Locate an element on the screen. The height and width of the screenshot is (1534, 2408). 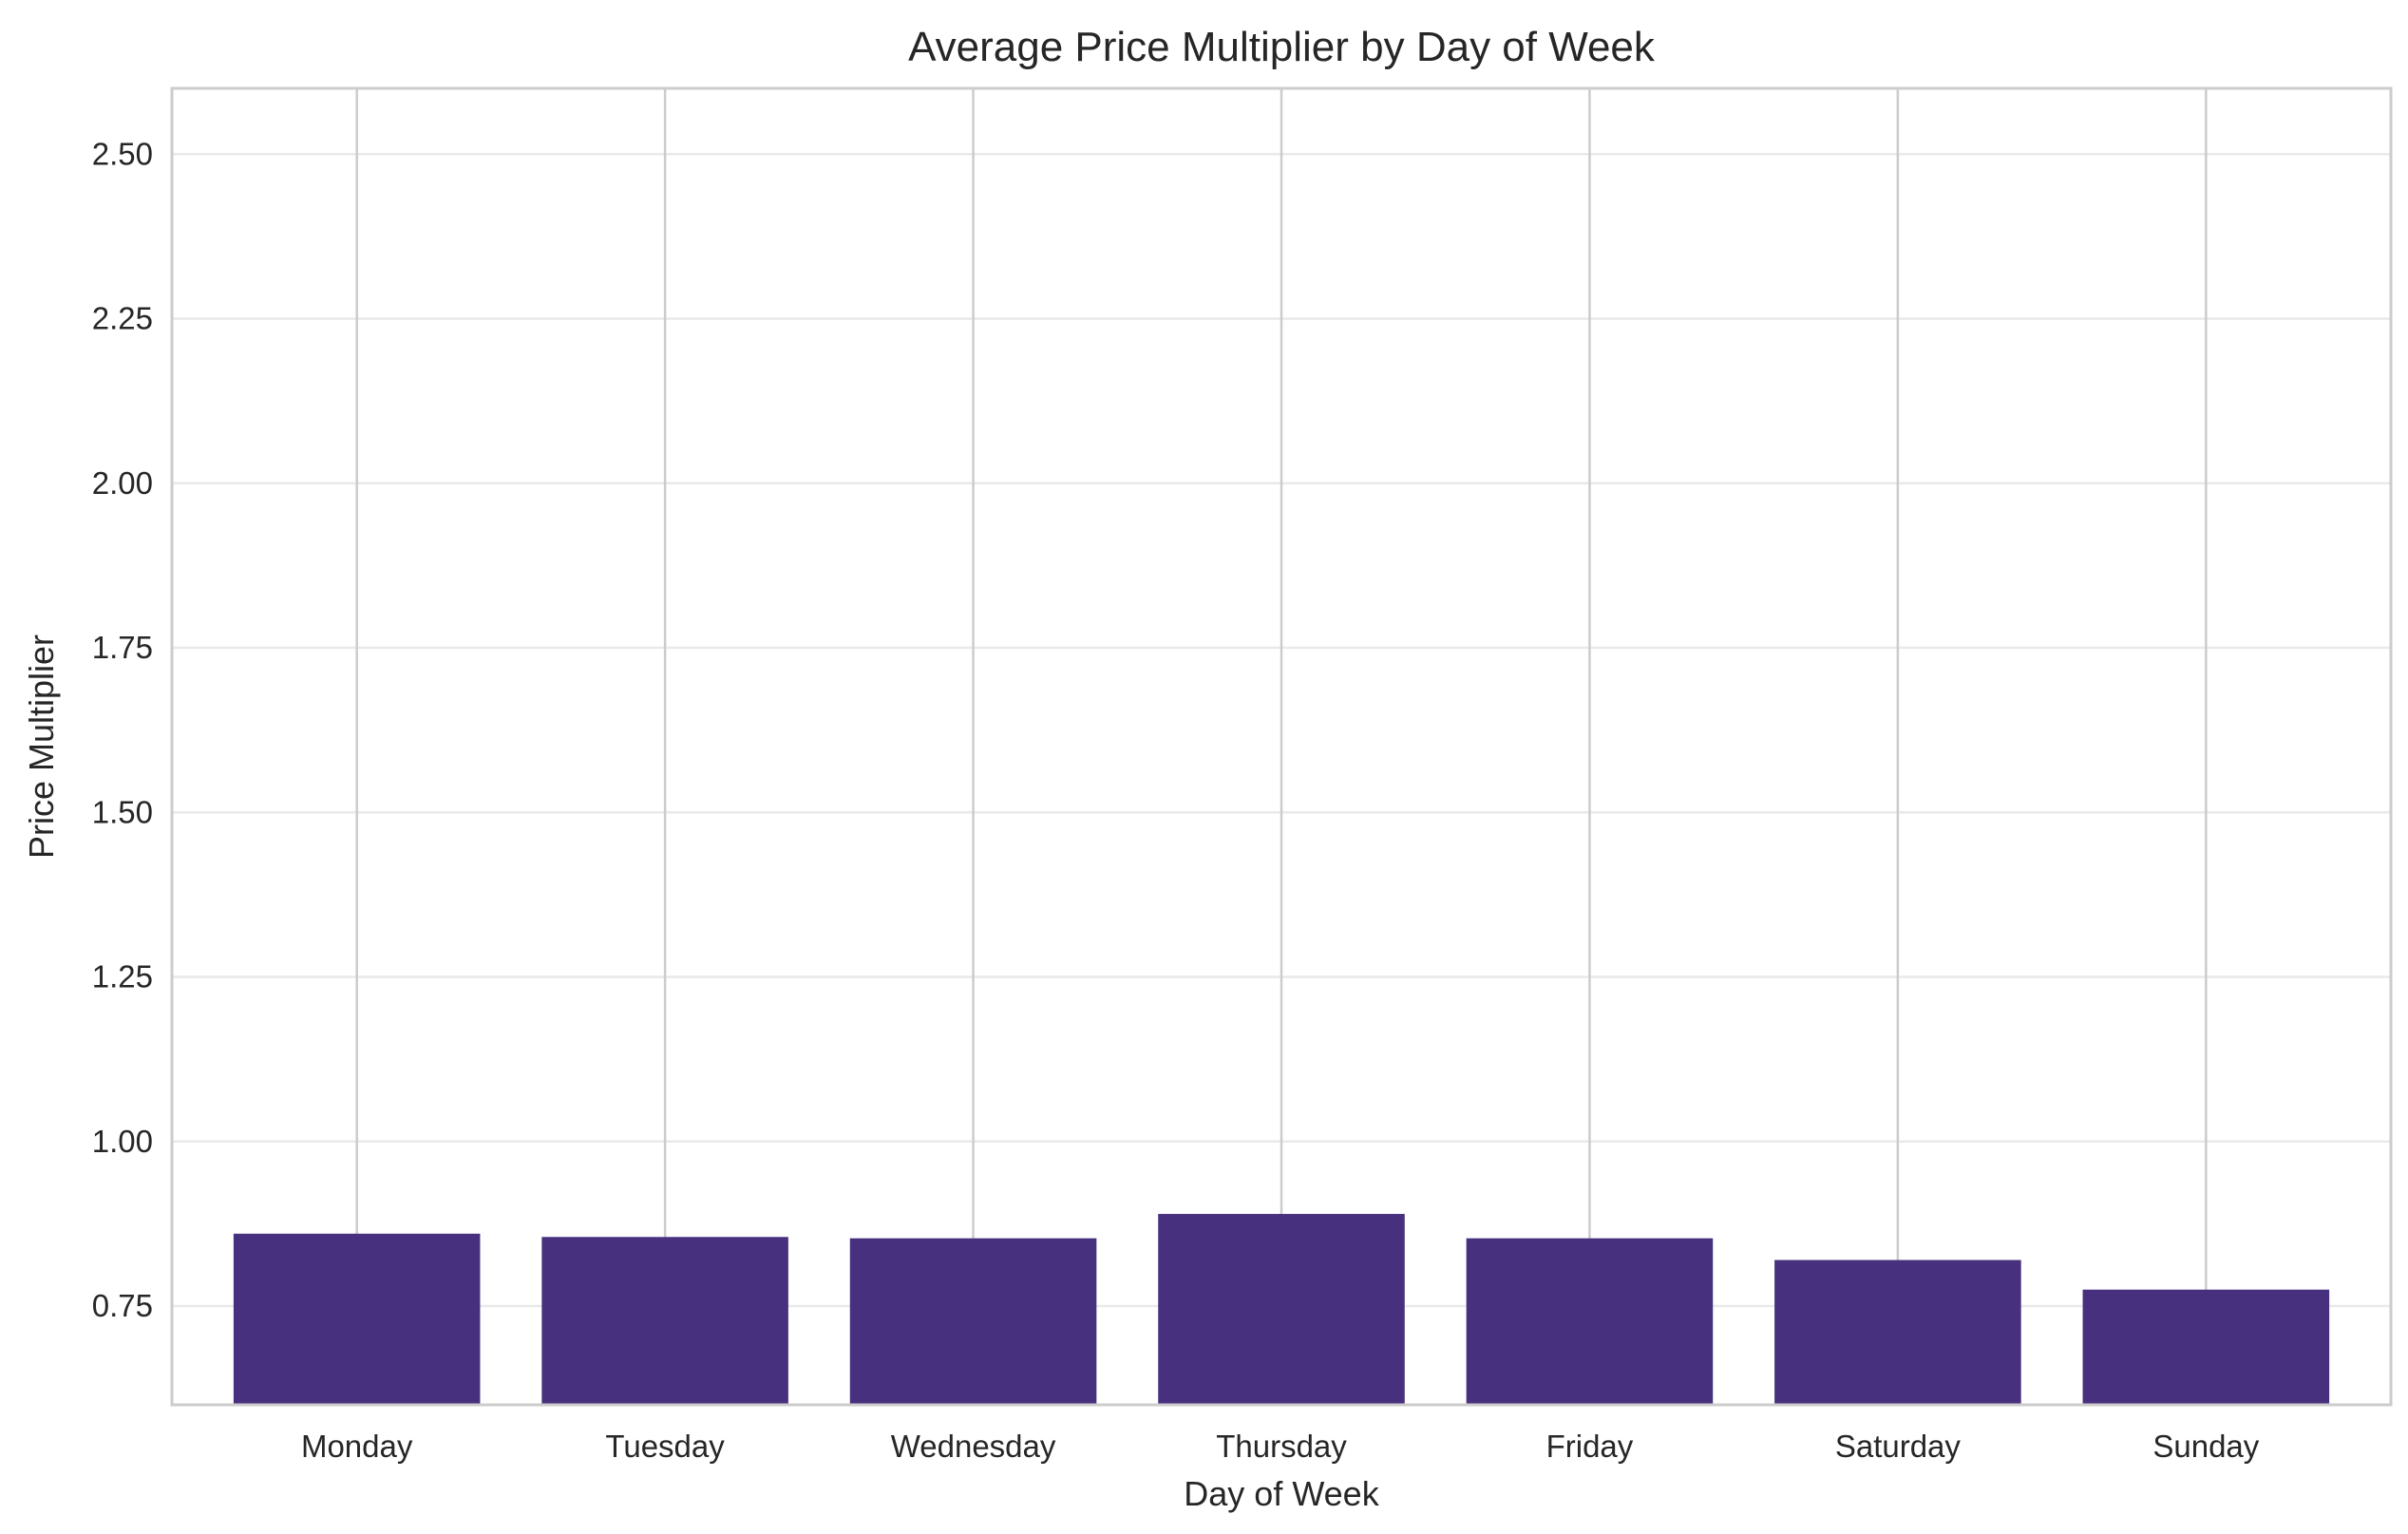
x-axis-label: Day of Week is located at coordinates (1282, 1494).